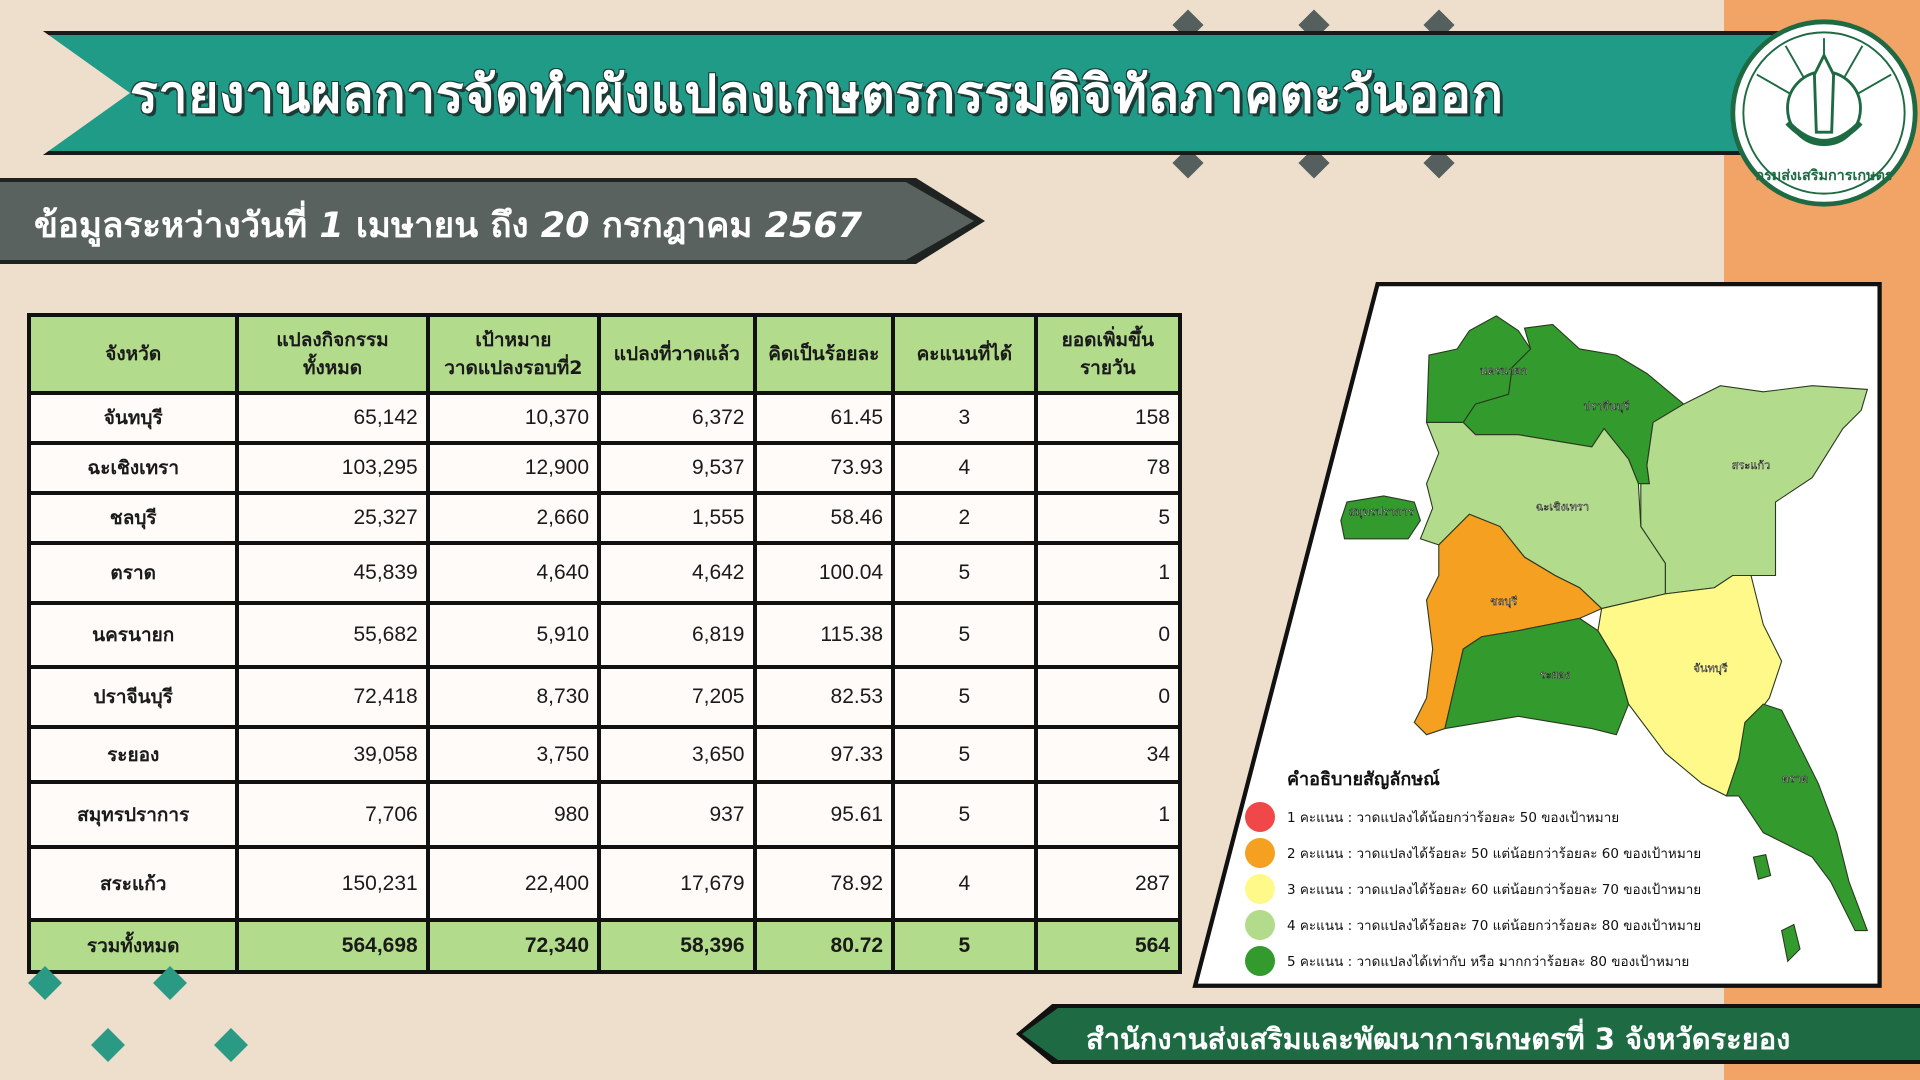  I want to click on cell-province: ฉะเชิงเทรา, so click(133, 468).